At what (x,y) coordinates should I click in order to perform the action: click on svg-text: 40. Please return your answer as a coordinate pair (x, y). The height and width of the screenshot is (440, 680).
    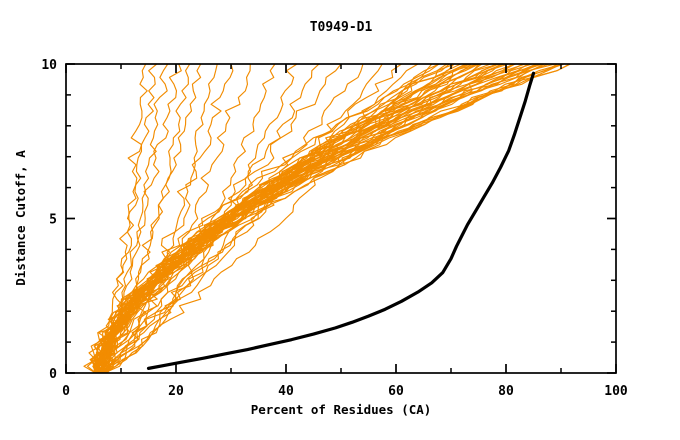
    Looking at the image, I should click on (286, 391).